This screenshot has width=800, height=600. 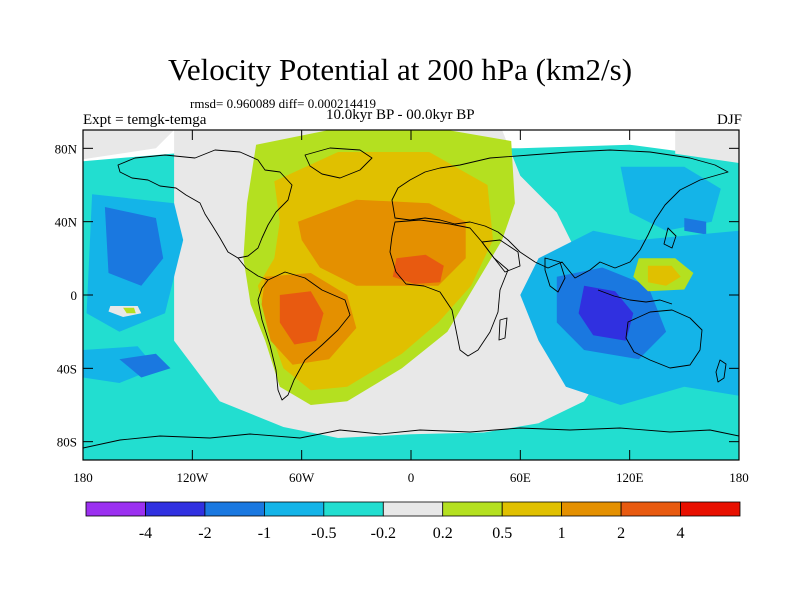 I want to click on lat-tick-label: 40S, so click(x=67, y=368).